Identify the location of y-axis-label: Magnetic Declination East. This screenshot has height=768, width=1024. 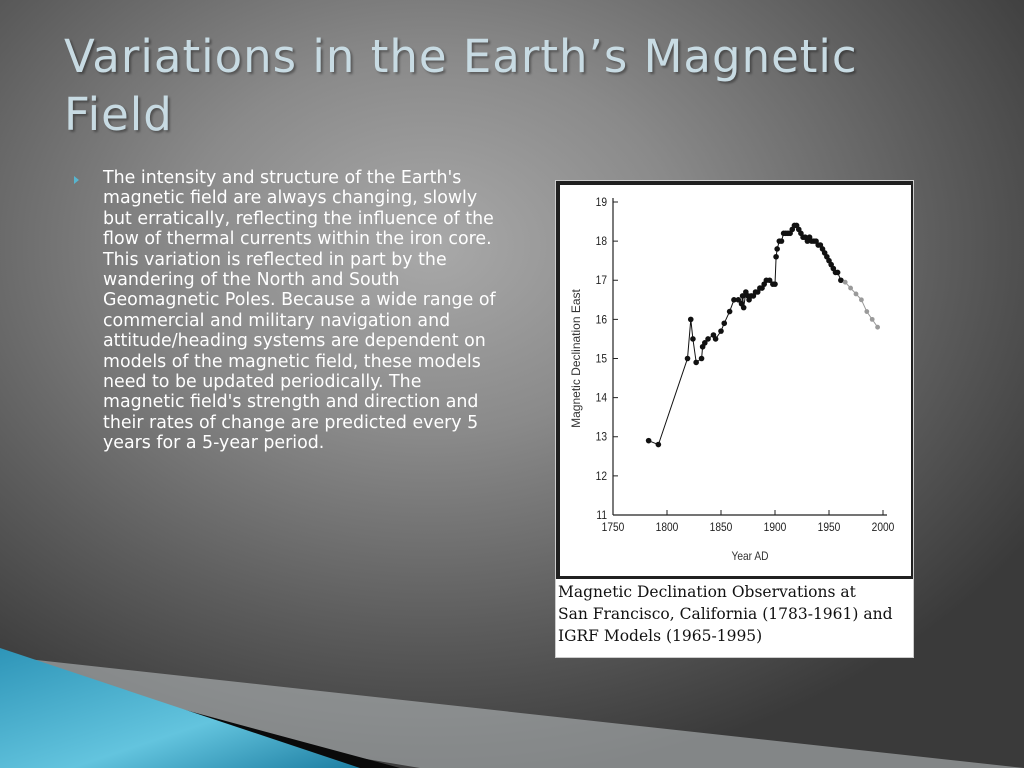
(576, 357).